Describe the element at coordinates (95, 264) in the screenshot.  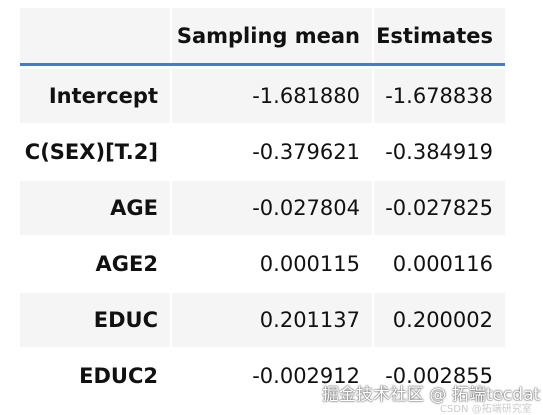
I see `row-label: AGE2` at that location.